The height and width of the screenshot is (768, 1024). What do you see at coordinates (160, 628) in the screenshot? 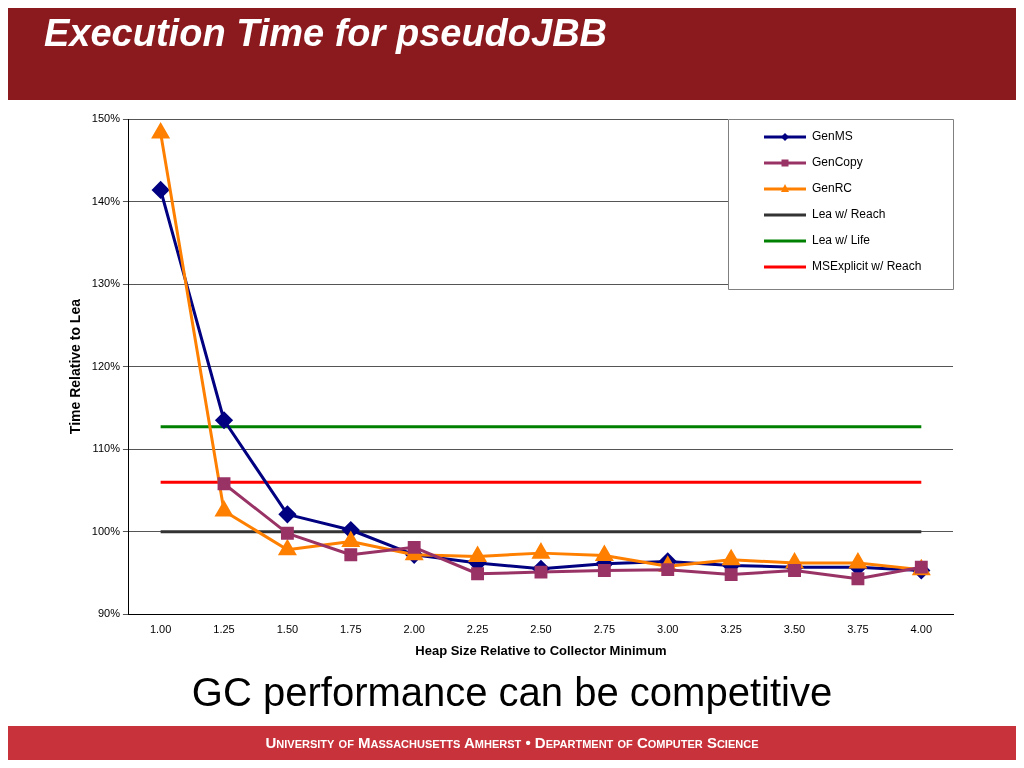
I see `x-tick-label: 1.00` at bounding box center [160, 628].